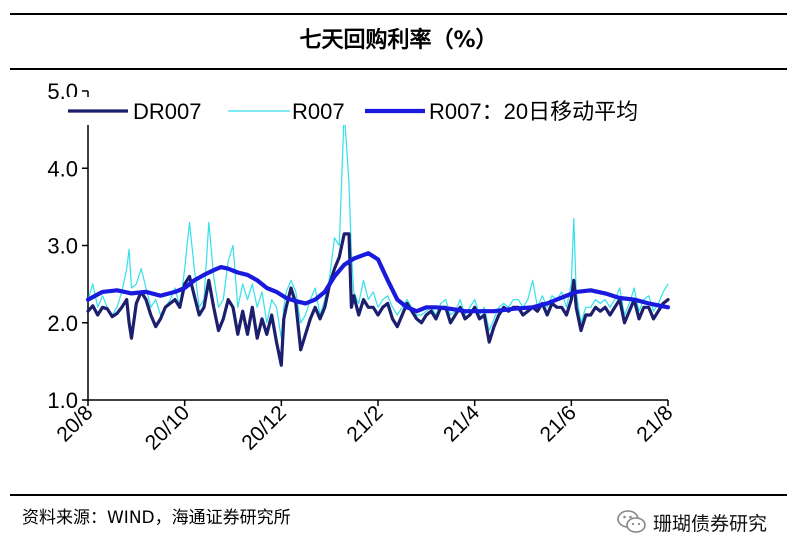  What do you see at coordinates (62, 168) in the screenshot?
I see `y-tick-label: 4.0` at bounding box center [62, 168].